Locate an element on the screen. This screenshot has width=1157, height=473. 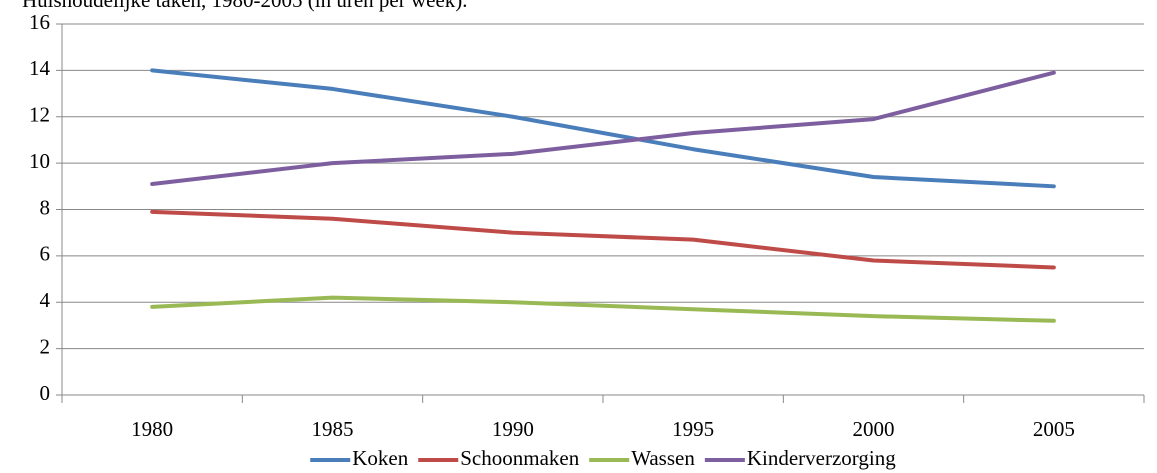
y-tick-label: 10 is located at coordinates (39, 161).